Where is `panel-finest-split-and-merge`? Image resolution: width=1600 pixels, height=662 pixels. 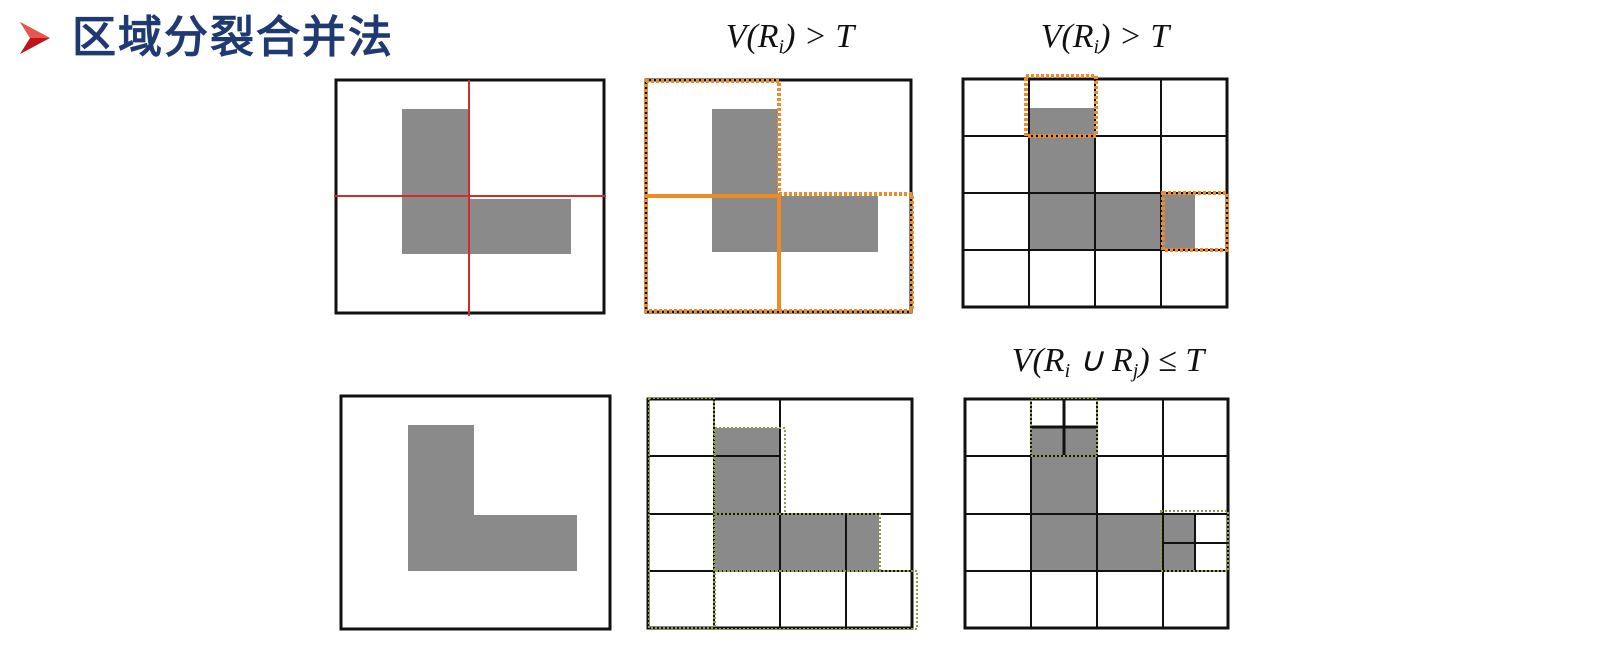
panel-finest-split-and-merge is located at coordinates (1096, 513).